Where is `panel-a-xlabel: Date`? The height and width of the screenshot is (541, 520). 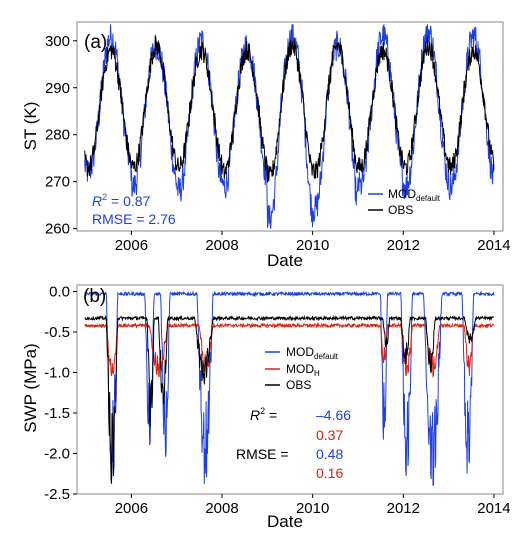
panel-a-xlabel: Date is located at coordinates (285, 260).